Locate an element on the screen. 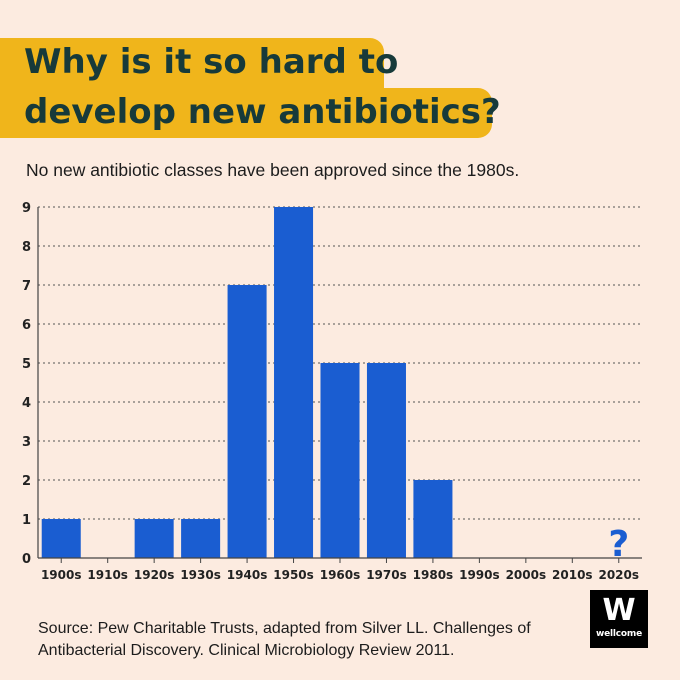 The width and height of the screenshot is (680, 680). chart-title-line-1: Why is it so hard to is located at coordinates (199, 63).